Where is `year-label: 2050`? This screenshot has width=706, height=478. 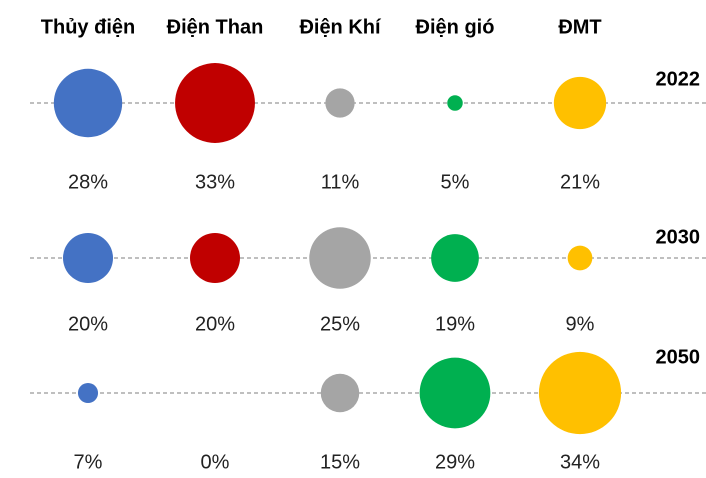 year-label: 2050 is located at coordinates (678, 357).